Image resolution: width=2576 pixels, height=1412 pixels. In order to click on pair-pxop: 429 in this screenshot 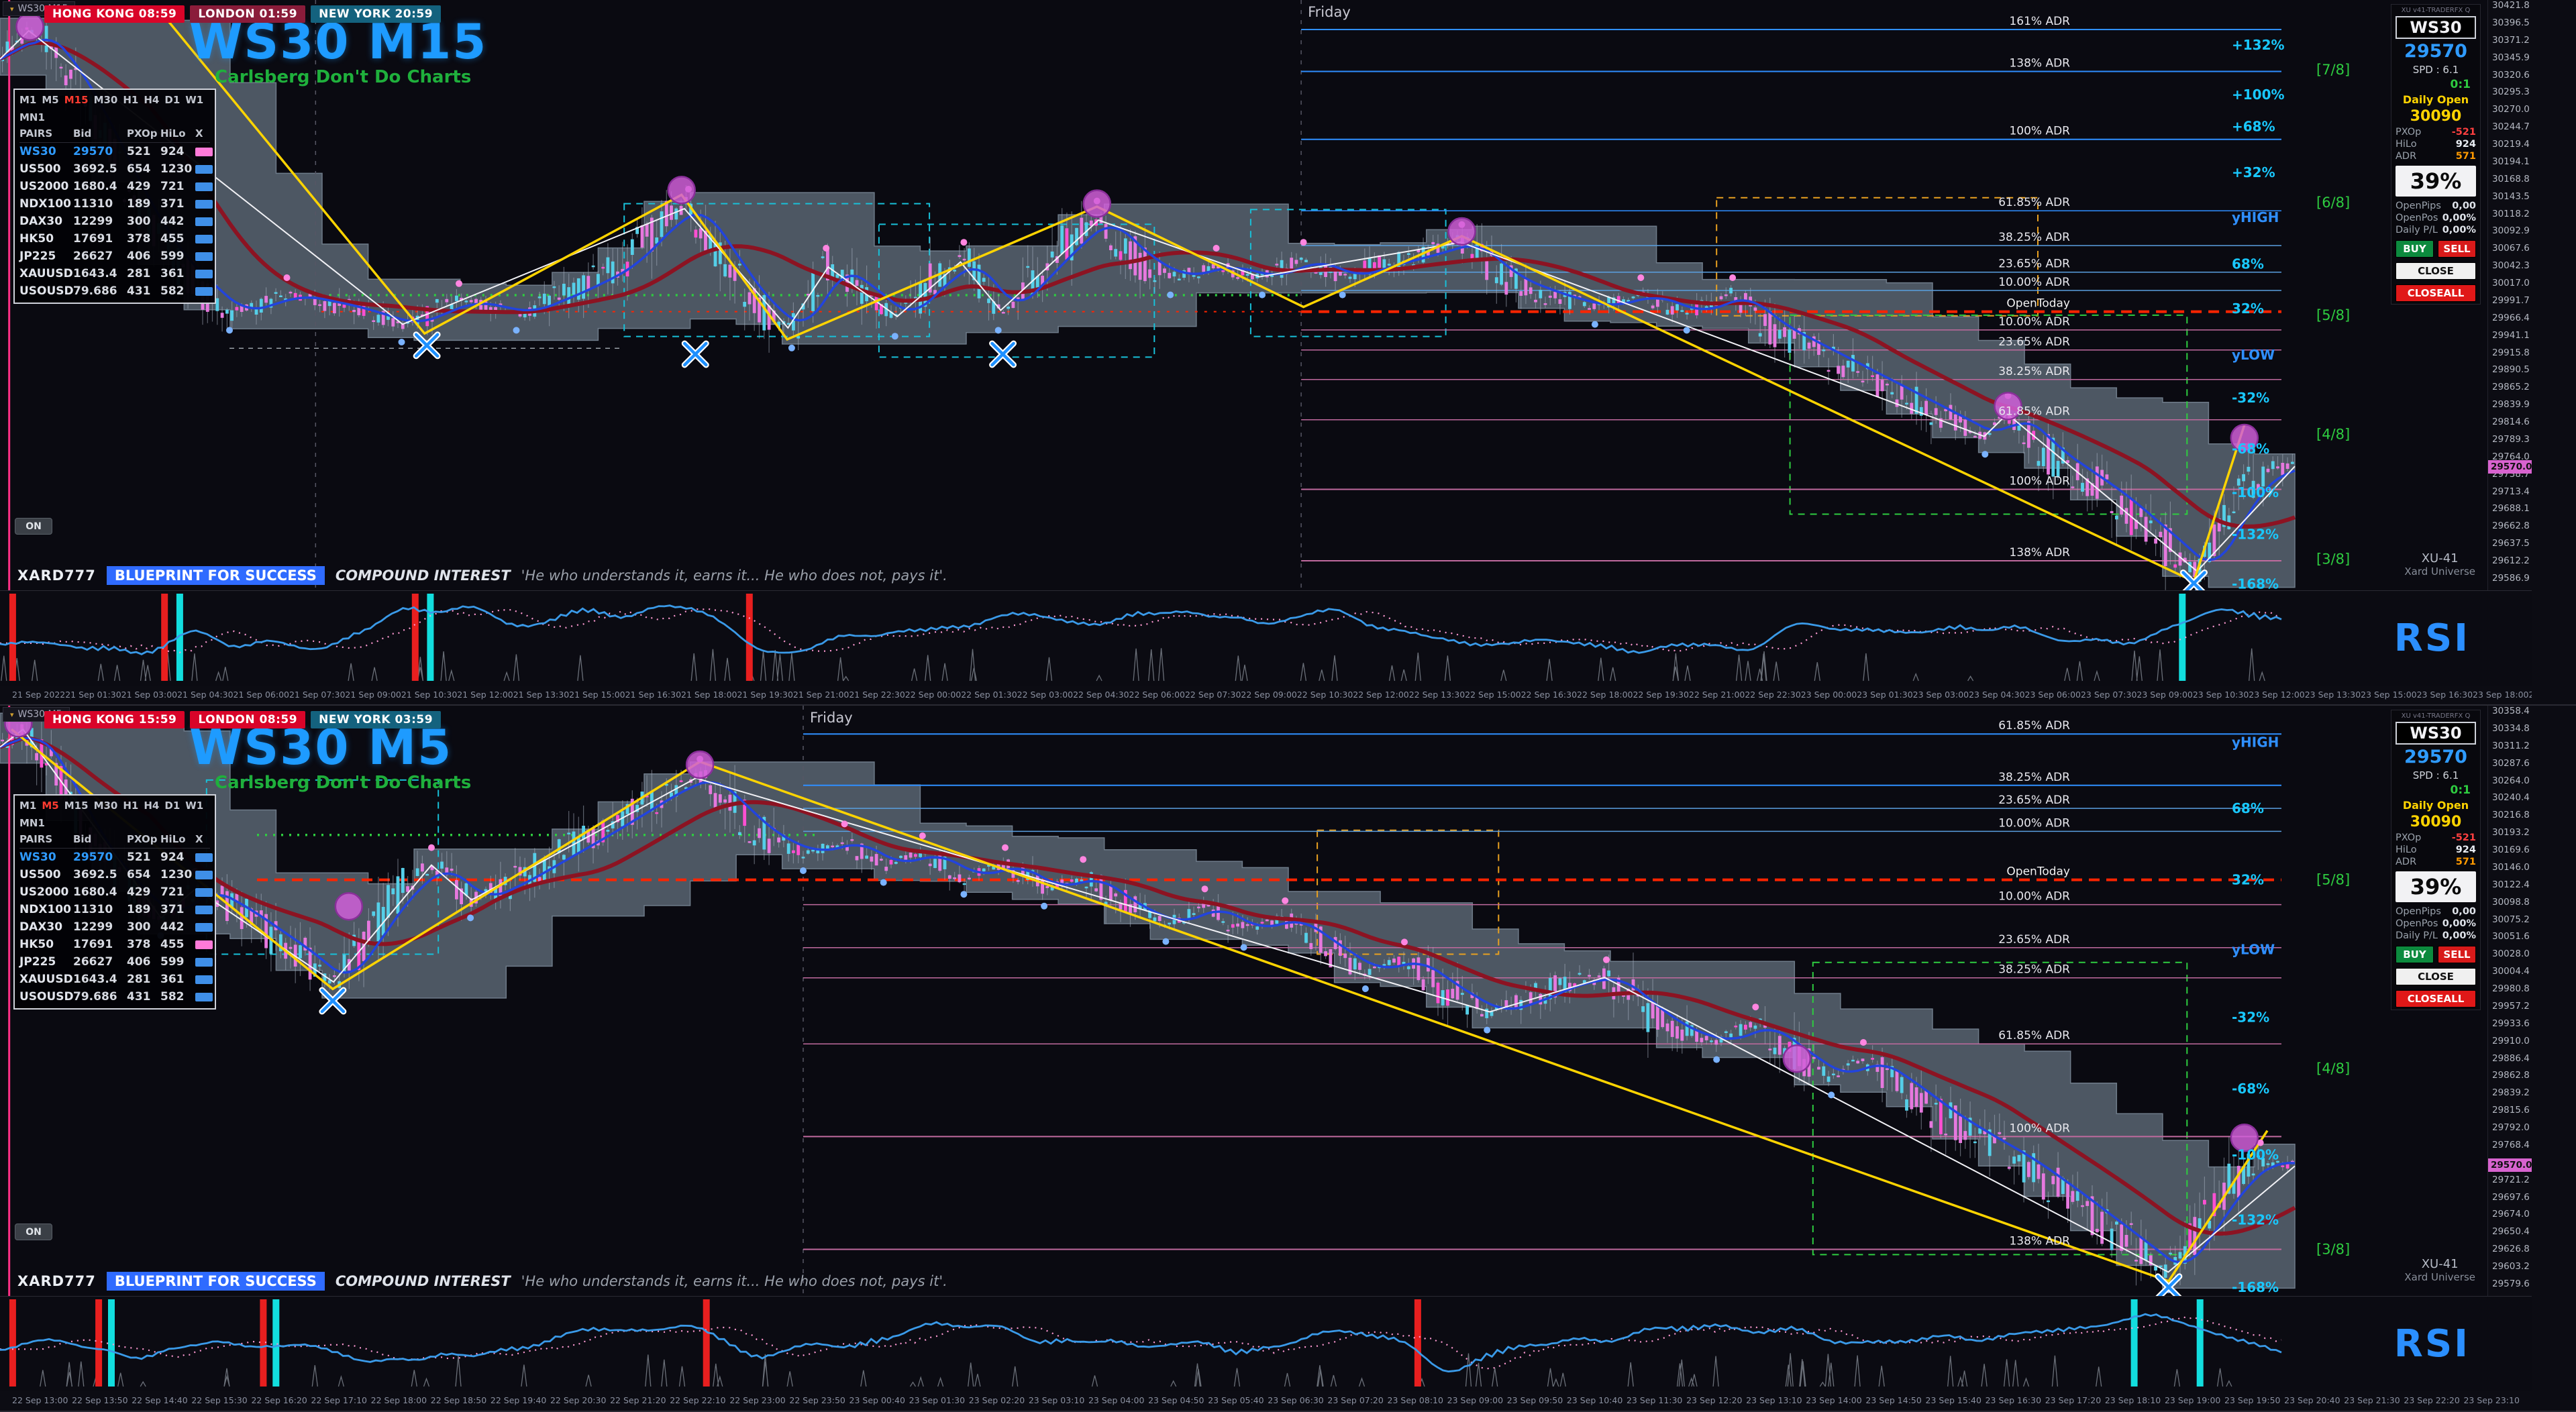, I will do `click(139, 892)`.